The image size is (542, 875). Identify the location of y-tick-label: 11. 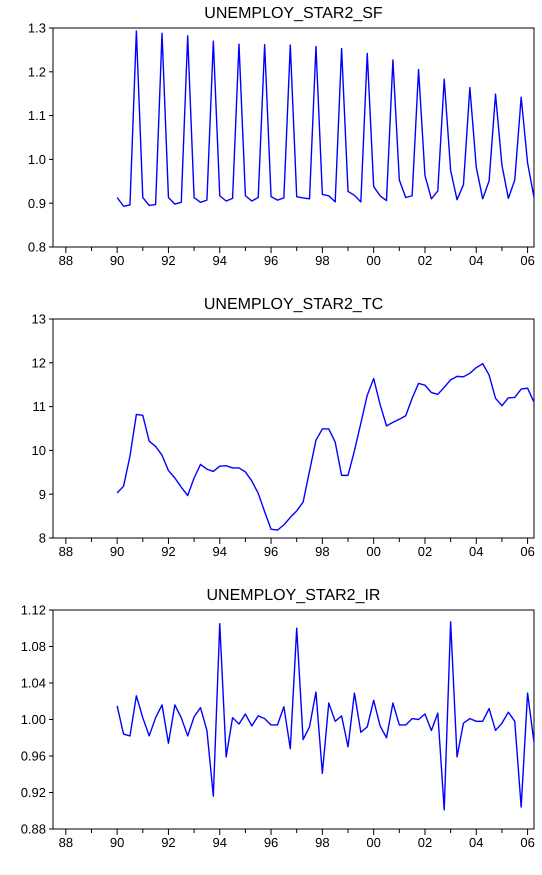
(39, 406).